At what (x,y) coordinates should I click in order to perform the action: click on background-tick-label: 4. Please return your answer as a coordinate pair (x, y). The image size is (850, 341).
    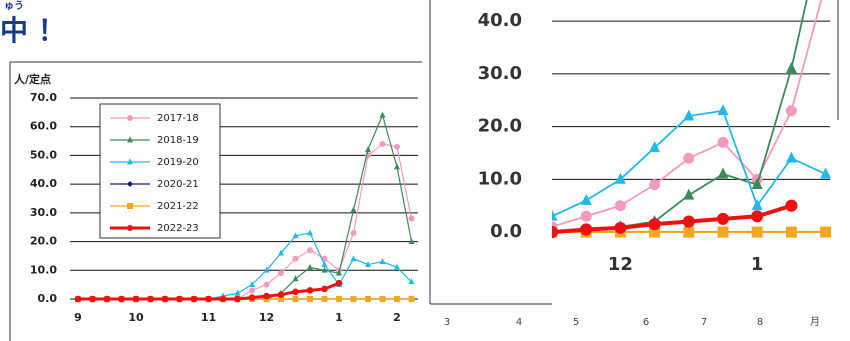
    Looking at the image, I should click on (519, 322).